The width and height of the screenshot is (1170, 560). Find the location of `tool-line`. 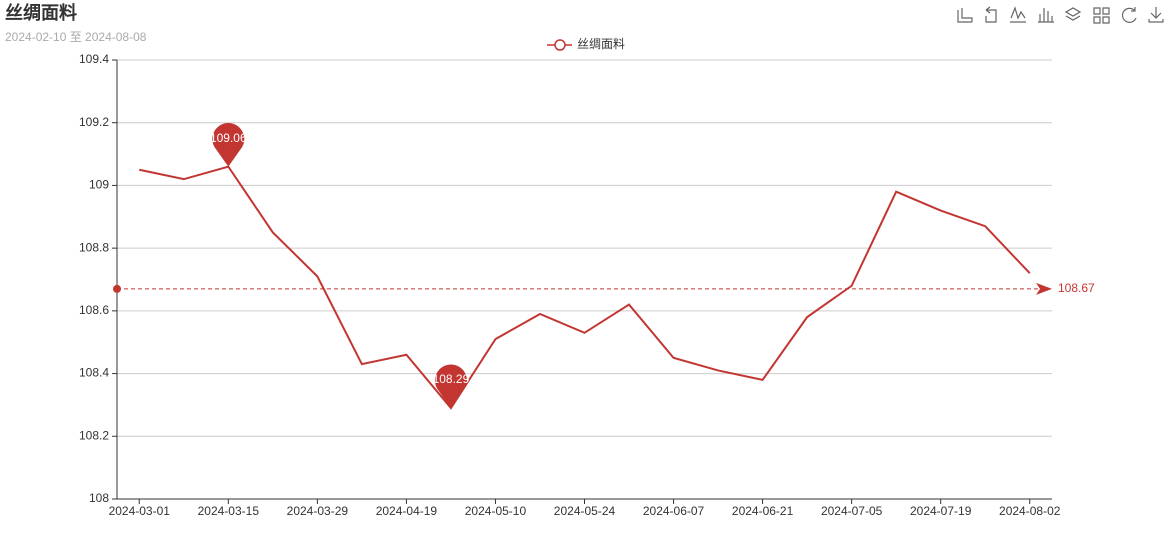

tool-line is located at coordinates (1018, 14).